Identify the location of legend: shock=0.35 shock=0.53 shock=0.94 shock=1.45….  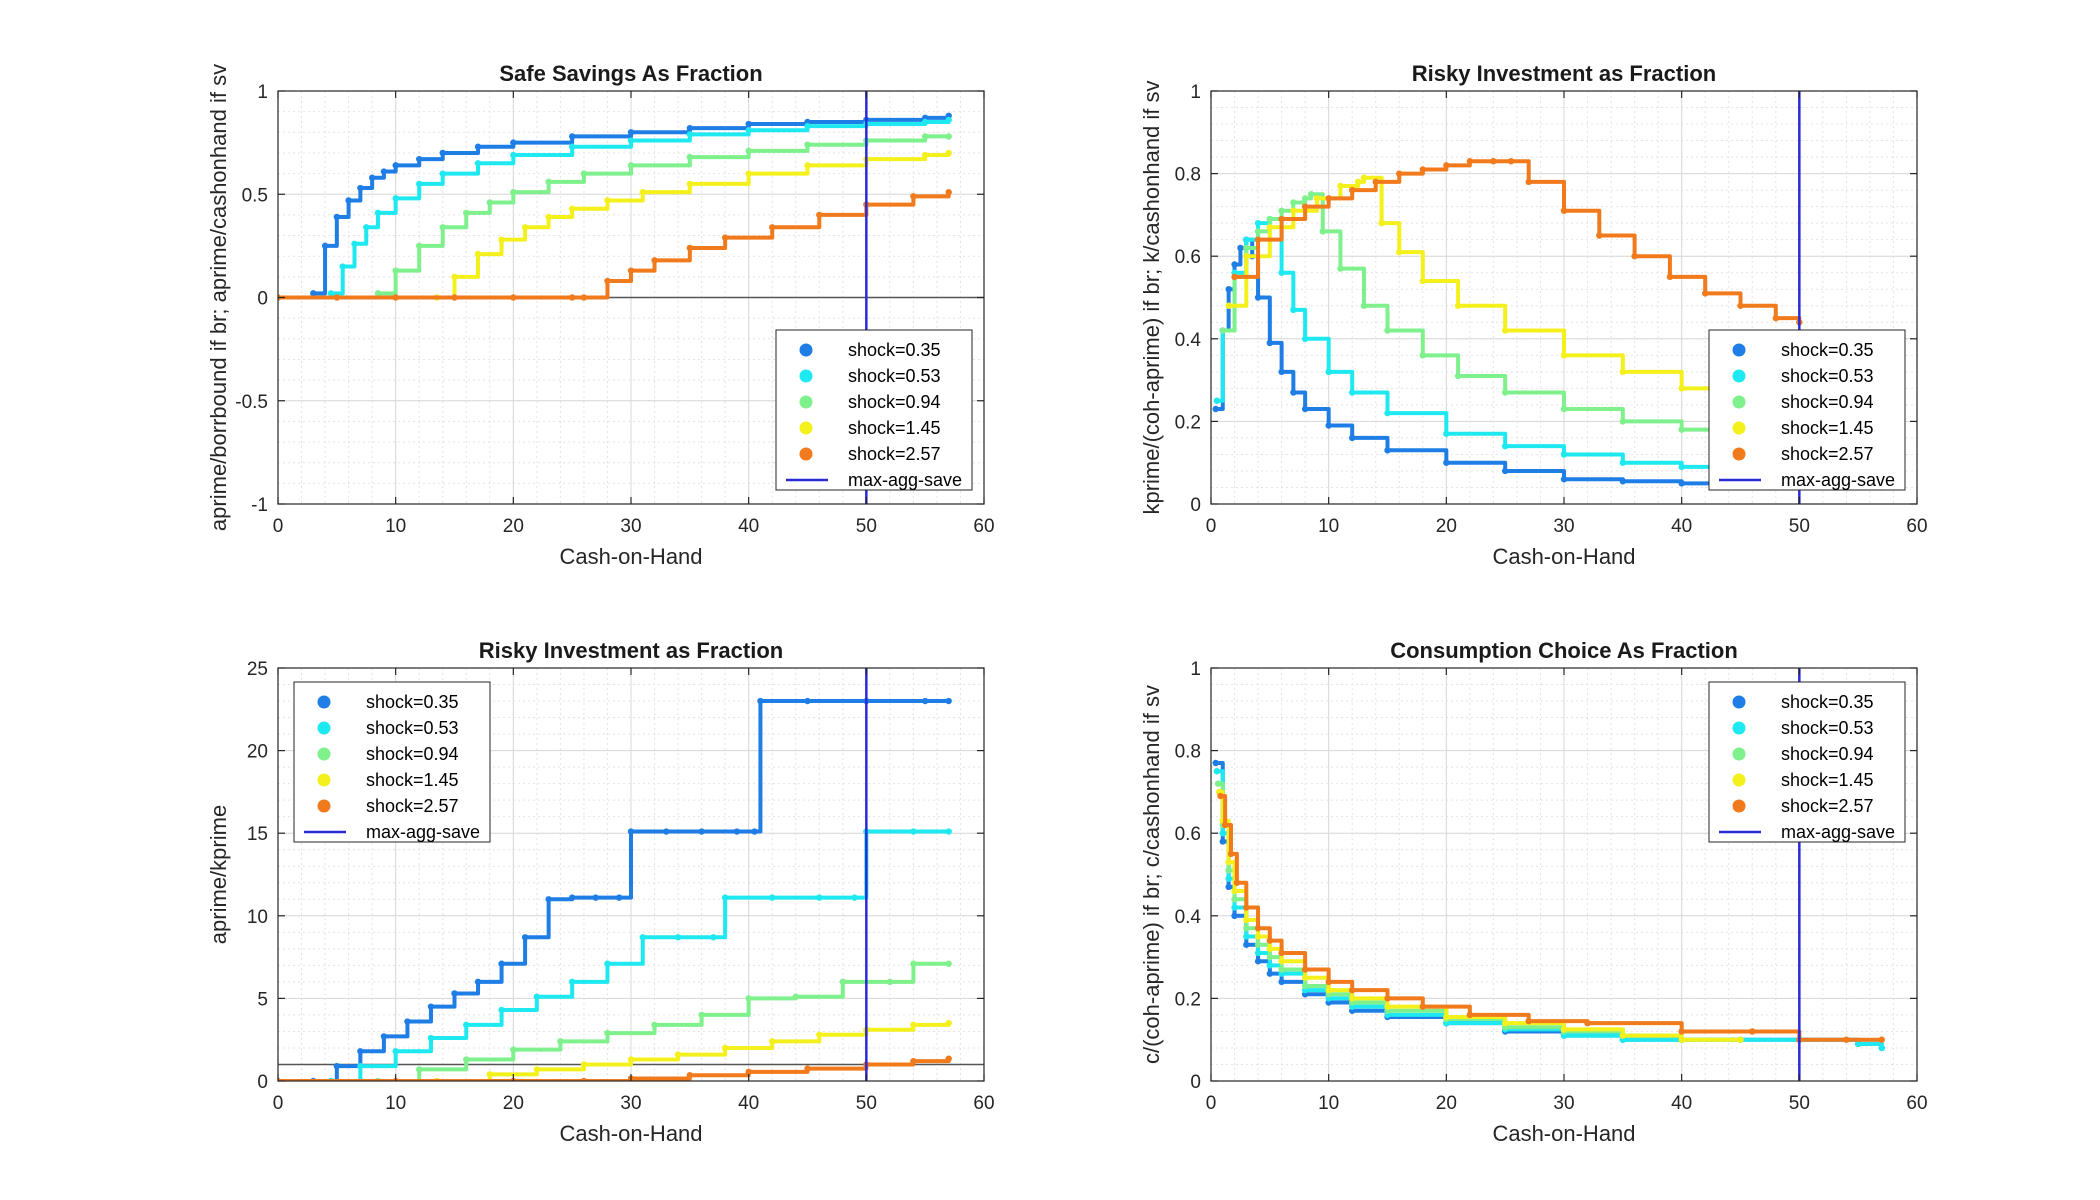
(1807, 762).